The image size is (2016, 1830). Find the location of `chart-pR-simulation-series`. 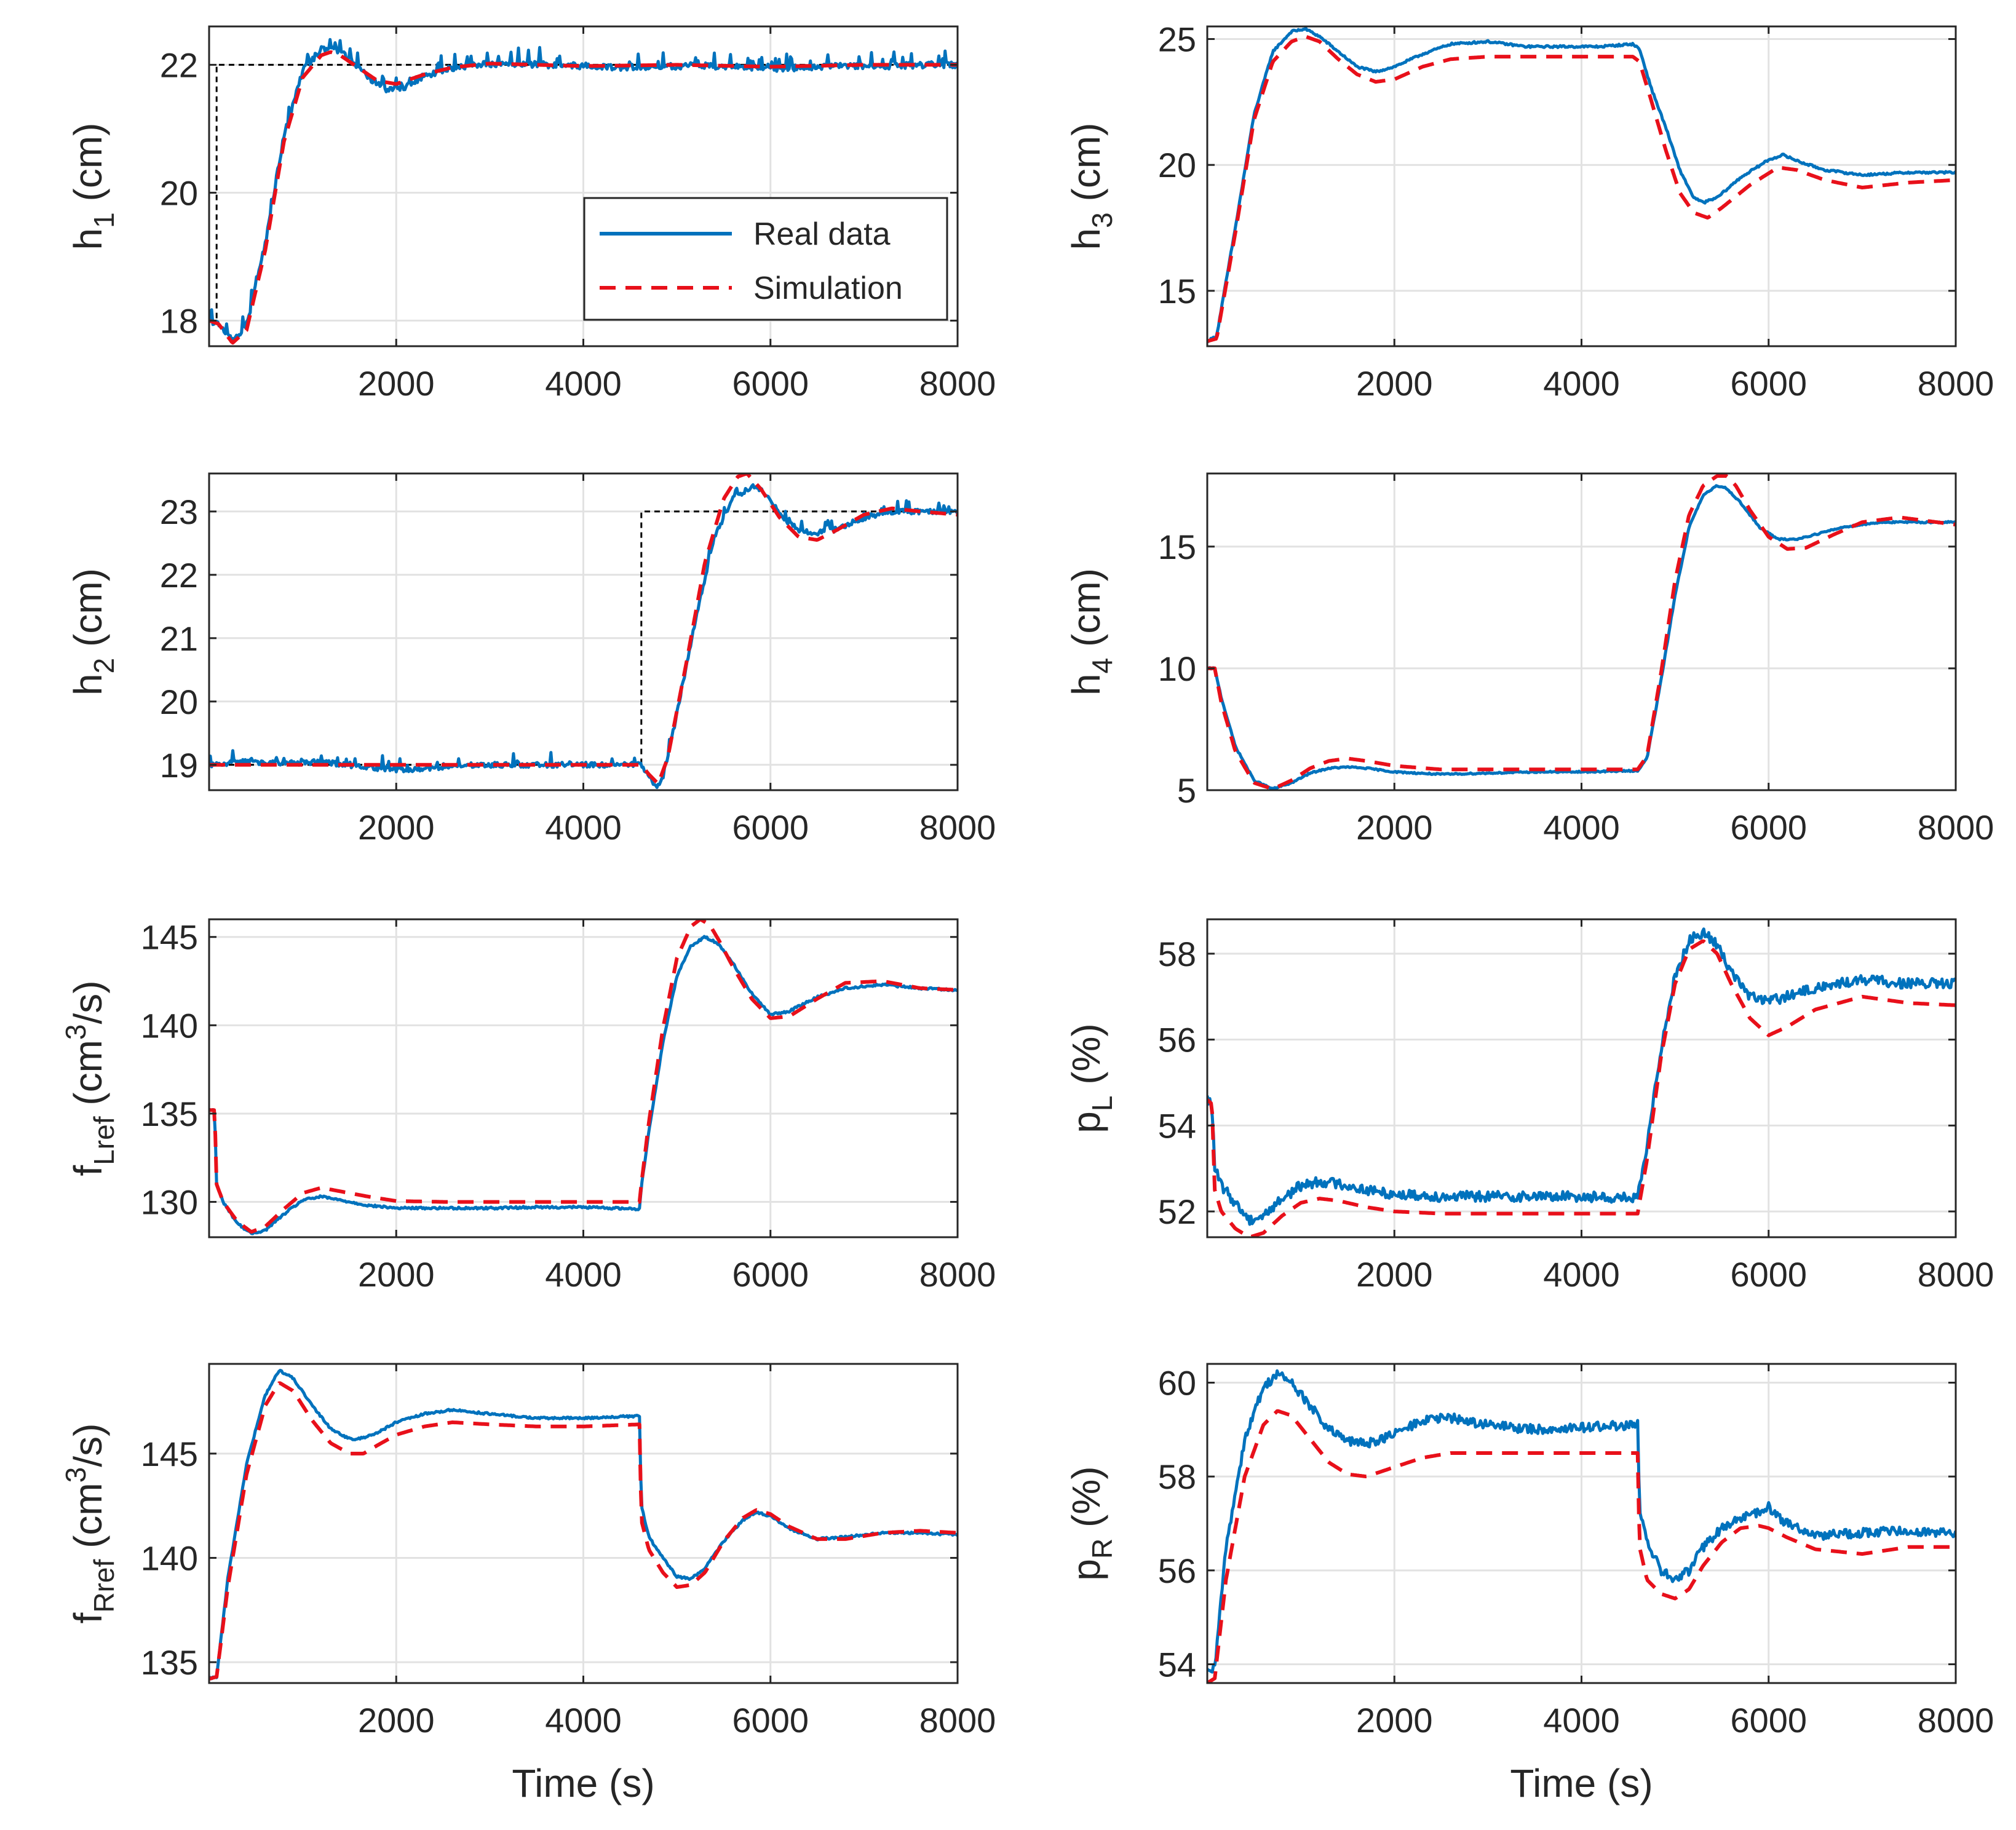

chart-pR-simulation-series is located at coordinates (1581, 1546).